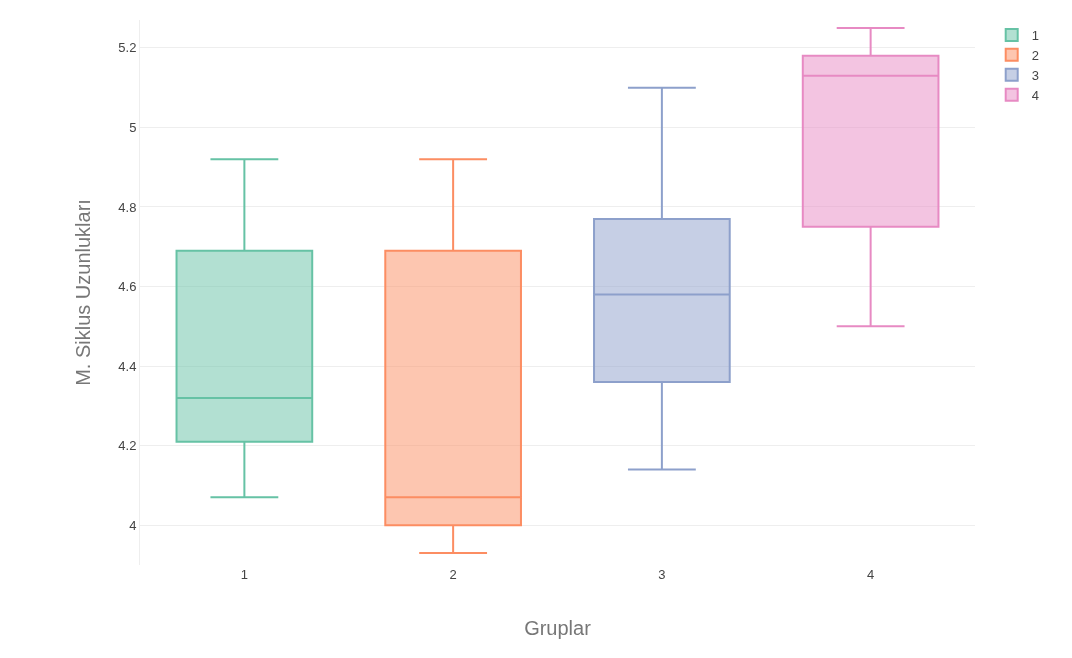 This screenshot has height=658, width=1072. Describe the element at coordinates (871, 574) in the screenshot. I see `x-tick-label: 4` at that location.